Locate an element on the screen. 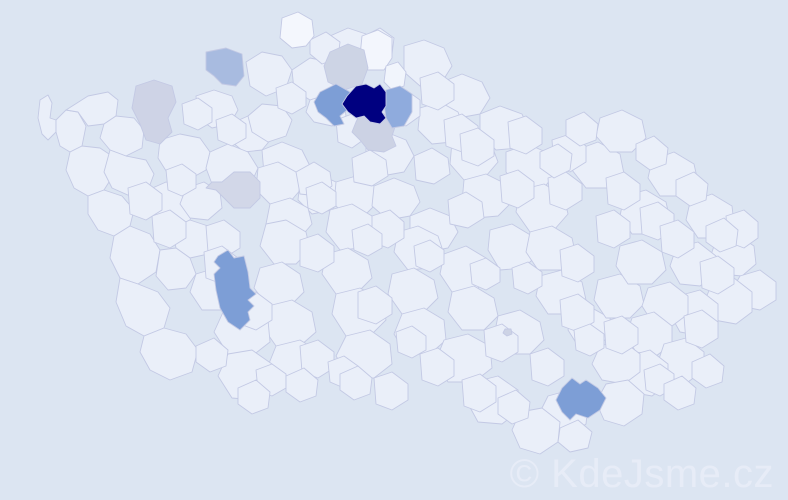 The image size is (788, 500). district-filler-k is located at coordinates (577, 263).